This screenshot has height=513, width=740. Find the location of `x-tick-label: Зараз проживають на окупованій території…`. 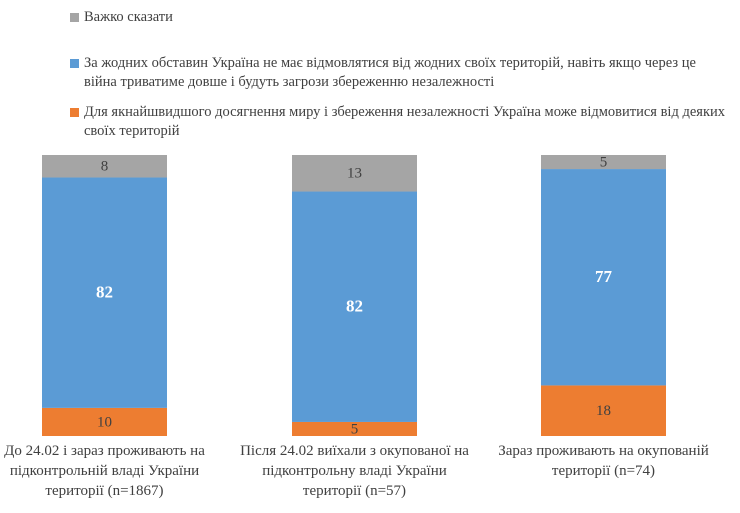

x-tick-label: Зараз проживають на окупованій території… is located at coordinates (603, 461).